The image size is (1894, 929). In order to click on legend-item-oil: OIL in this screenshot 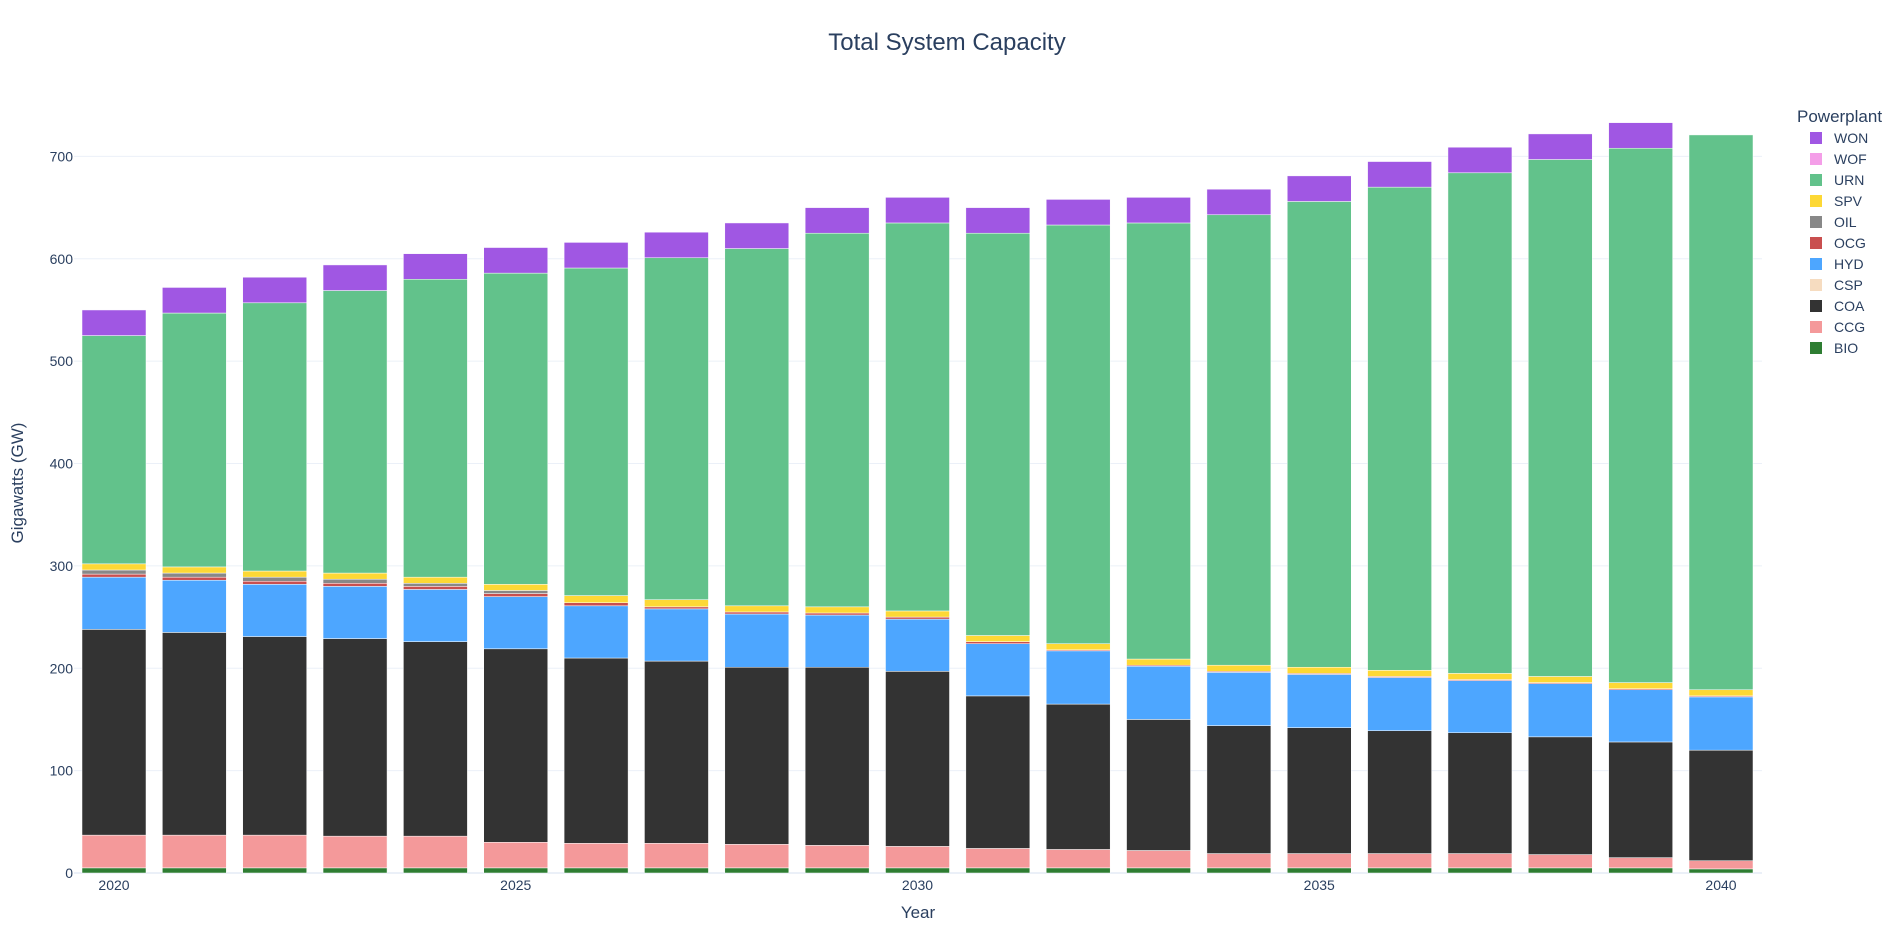, I will do `click(1833, 222)`.